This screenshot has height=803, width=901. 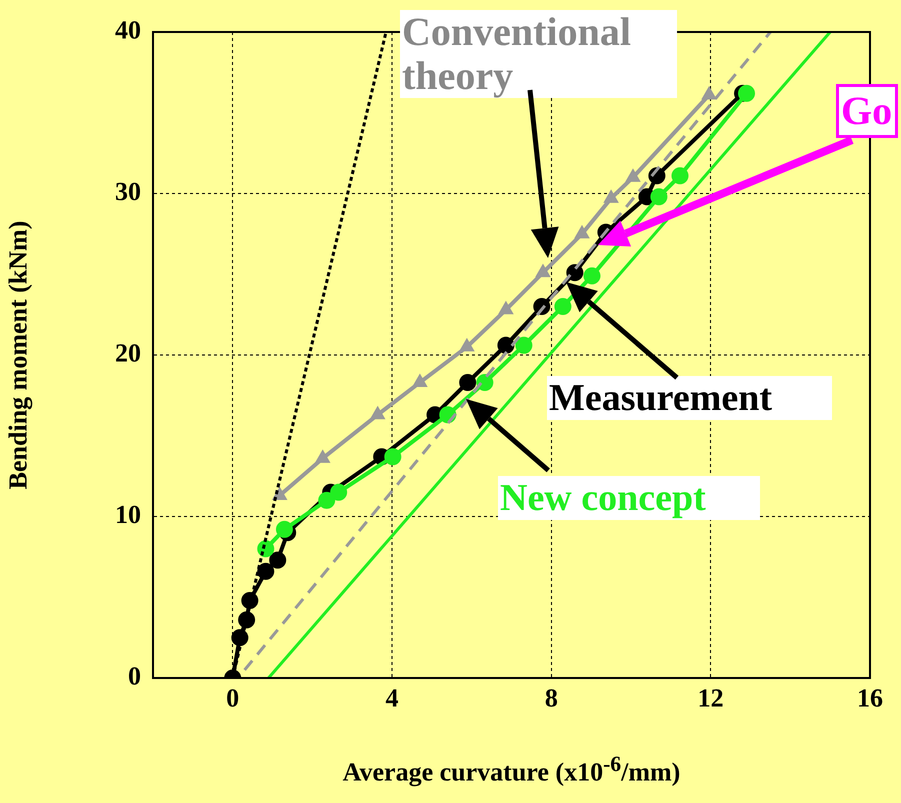 What do you see at coordinates (128, 30) in the screenshot?
I see `y-tick-label: 40` at bounding box center [128, 30].